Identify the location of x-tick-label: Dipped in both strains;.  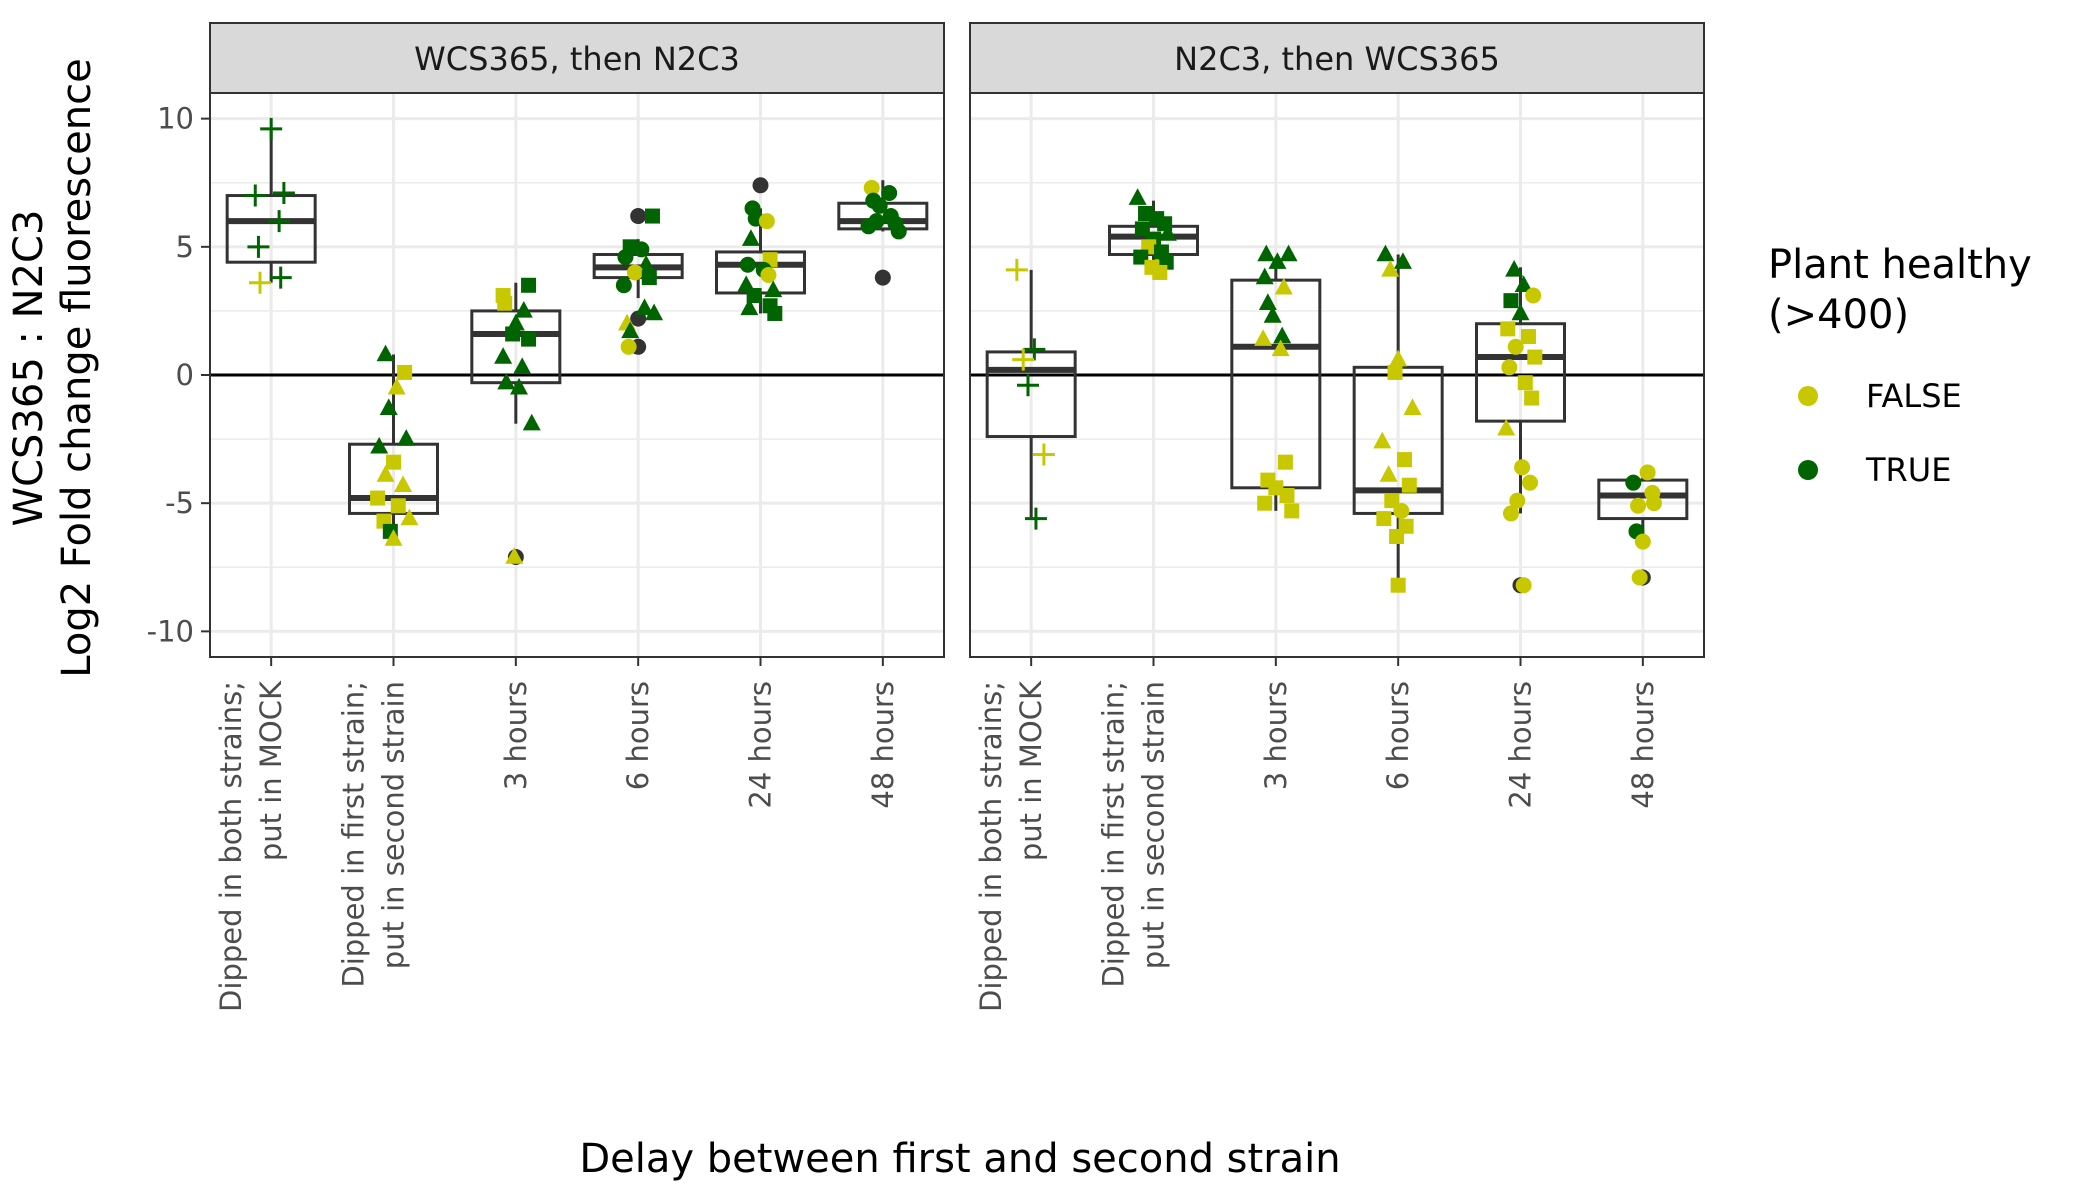
(231, 846).